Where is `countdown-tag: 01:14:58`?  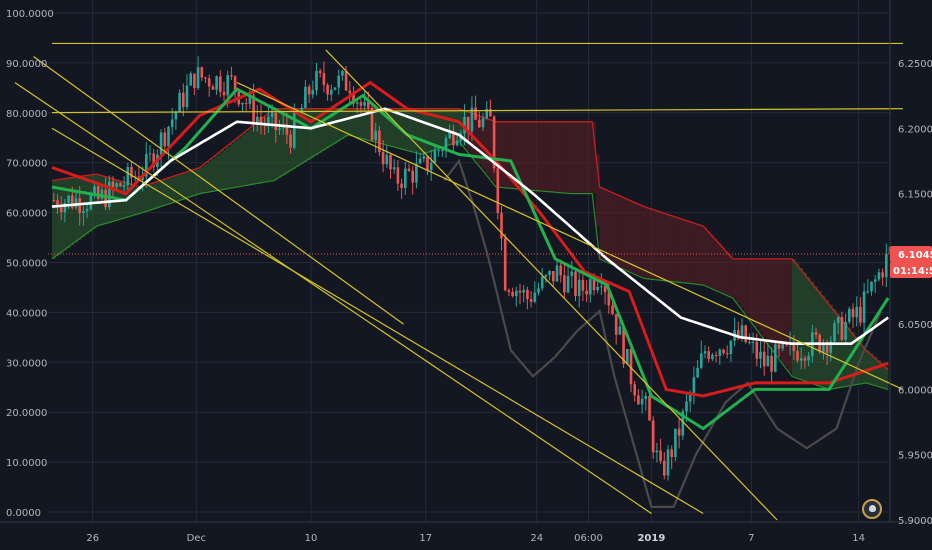
countdown-tag: 01:14:58 is located at coordinates (911, 270).